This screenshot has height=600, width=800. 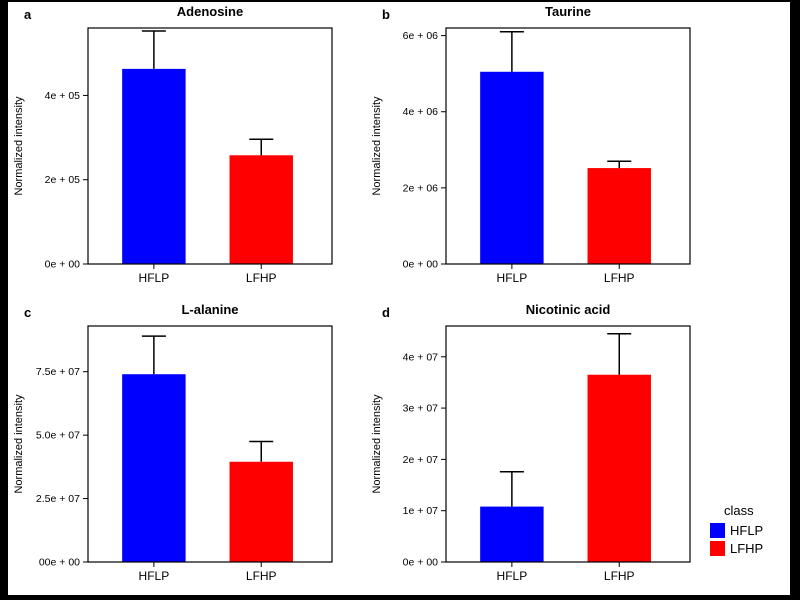 I want to click on chart-title: L-alanine, so click(x=209, y=309).